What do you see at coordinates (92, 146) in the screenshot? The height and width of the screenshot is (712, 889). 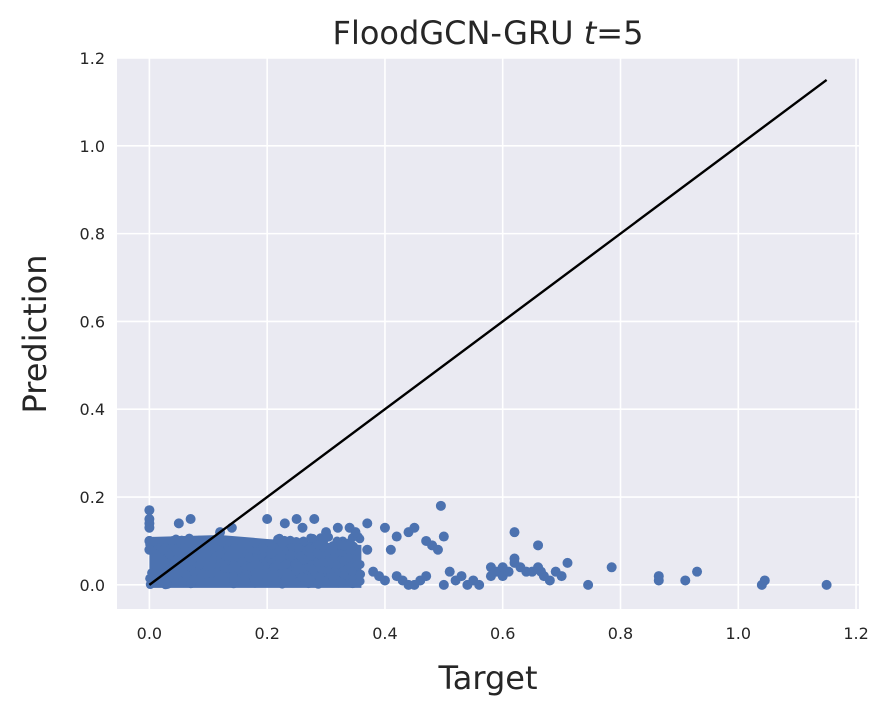 I see `y-tick-label: 1.0` at bounding box center [92, 146].